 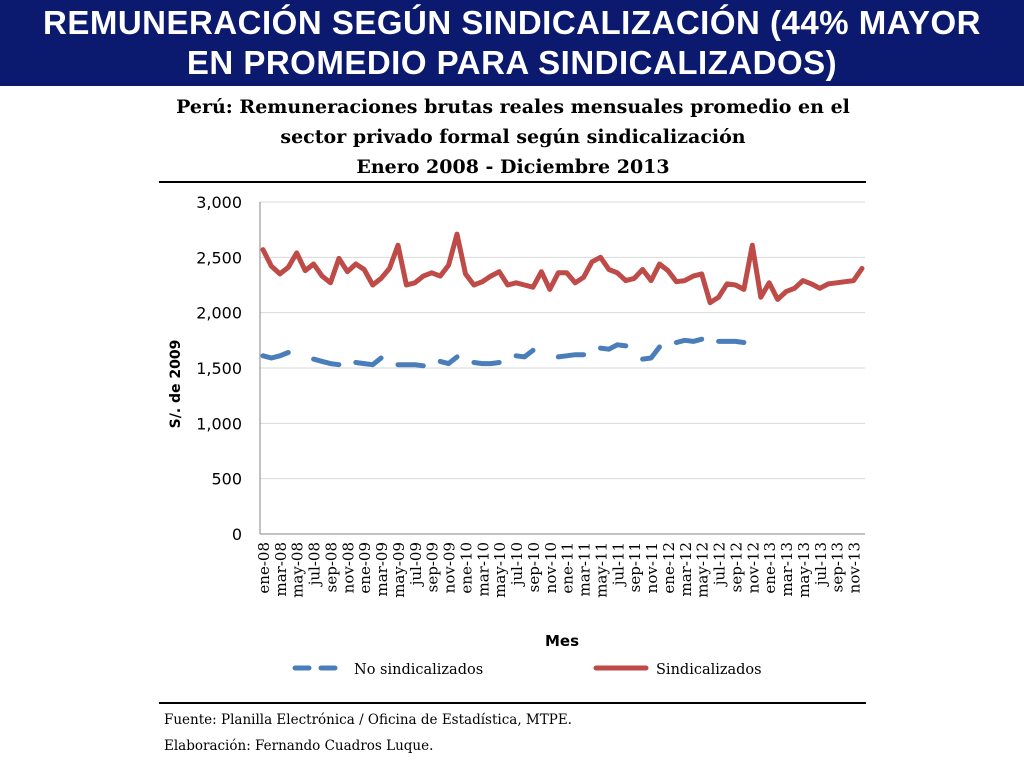 What do you see at coordinates (585, 569) in the screenshot?
I see `x-tick-label: mar-11` at bounding box center [585, 569].